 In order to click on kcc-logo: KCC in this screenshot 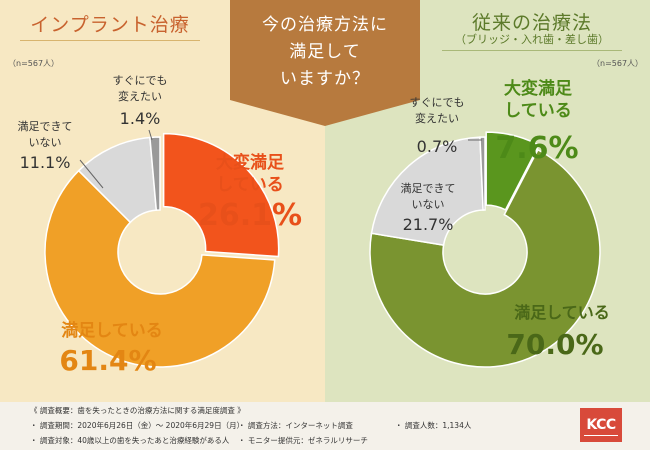, I will do `click(601, 425)`.